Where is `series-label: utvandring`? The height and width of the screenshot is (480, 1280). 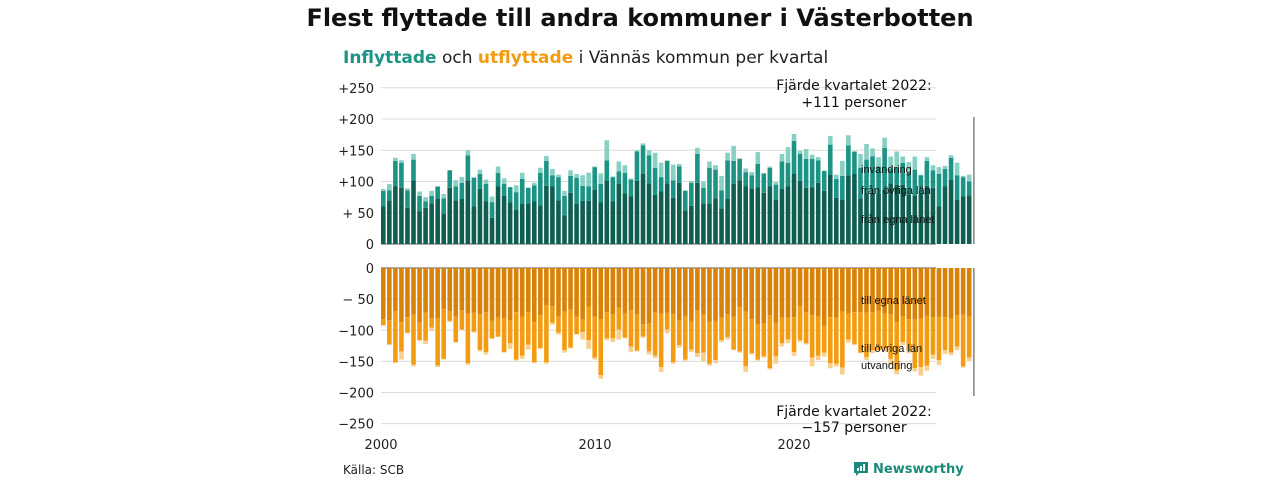
series-label: utvandring is located at coordinates (886, 366).